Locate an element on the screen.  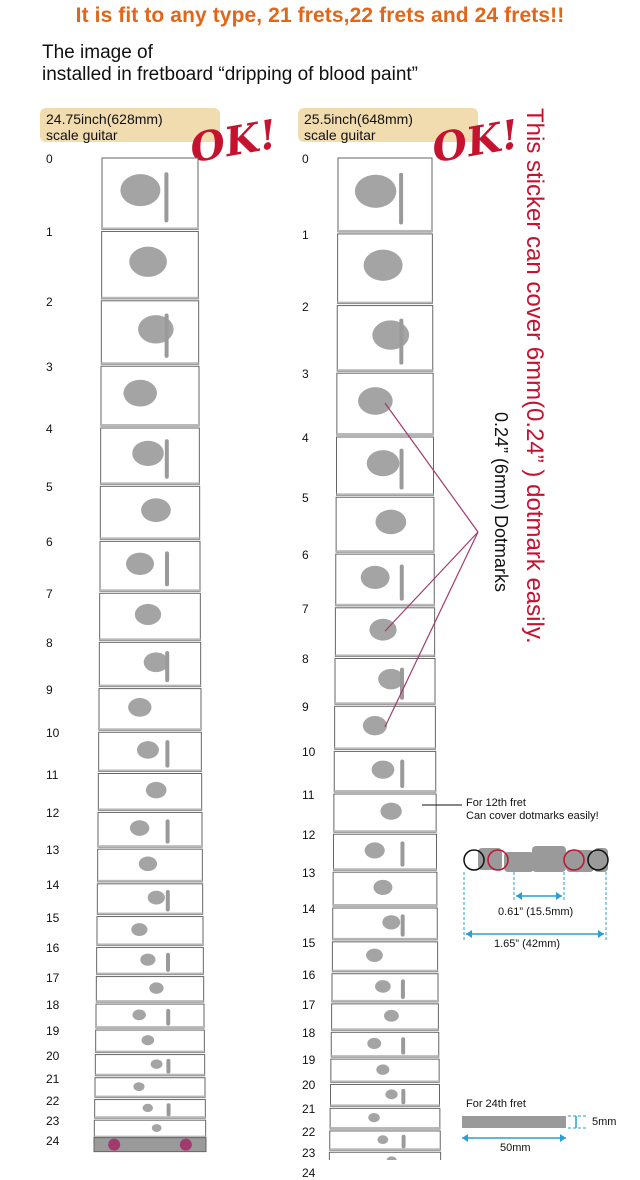
twelfth-fret-detail is located at coordinates (537, 990).